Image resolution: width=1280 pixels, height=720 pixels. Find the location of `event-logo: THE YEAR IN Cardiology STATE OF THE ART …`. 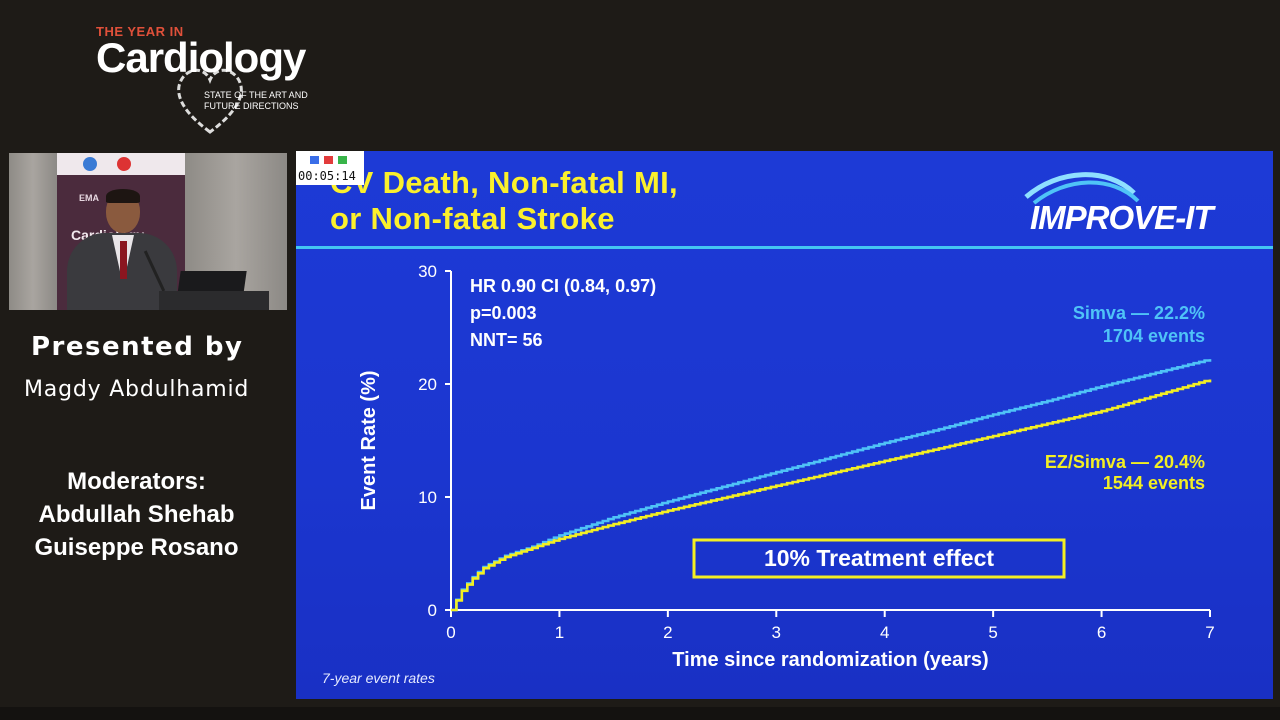

event-logo: THE YEAR IN Cardiology STATE OF THE ART … is located at coordinates (216, 82).